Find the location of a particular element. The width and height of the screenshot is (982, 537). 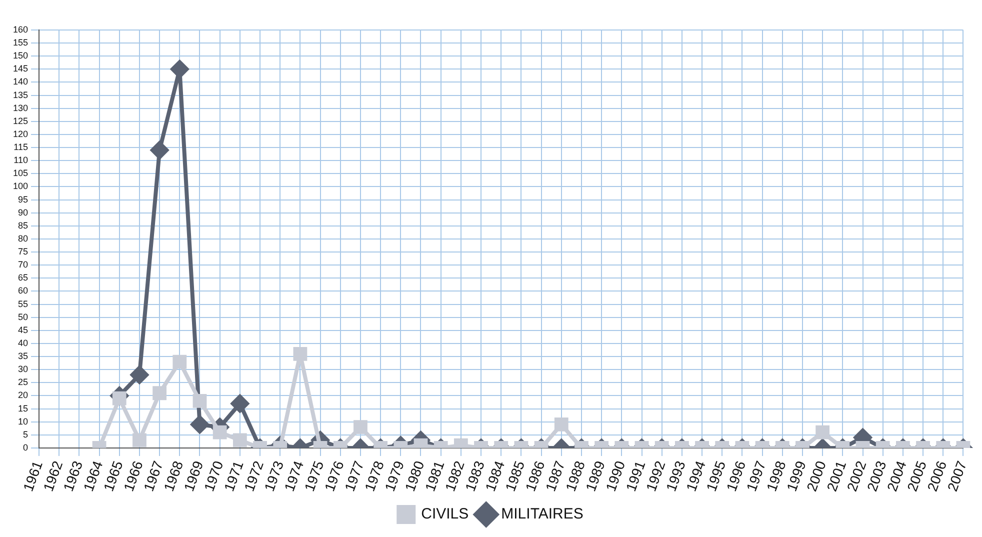

y-tick-label: 100 is located at coordinates (20, 186).